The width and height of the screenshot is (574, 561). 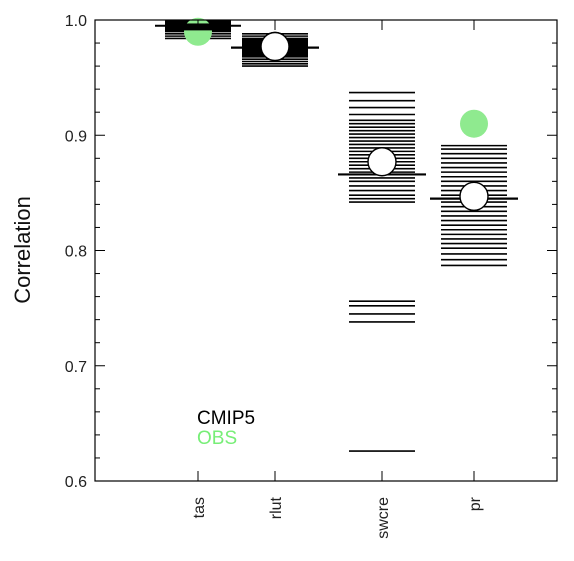 I want to click on mean-circle-pr, so click(x=474, y=196).